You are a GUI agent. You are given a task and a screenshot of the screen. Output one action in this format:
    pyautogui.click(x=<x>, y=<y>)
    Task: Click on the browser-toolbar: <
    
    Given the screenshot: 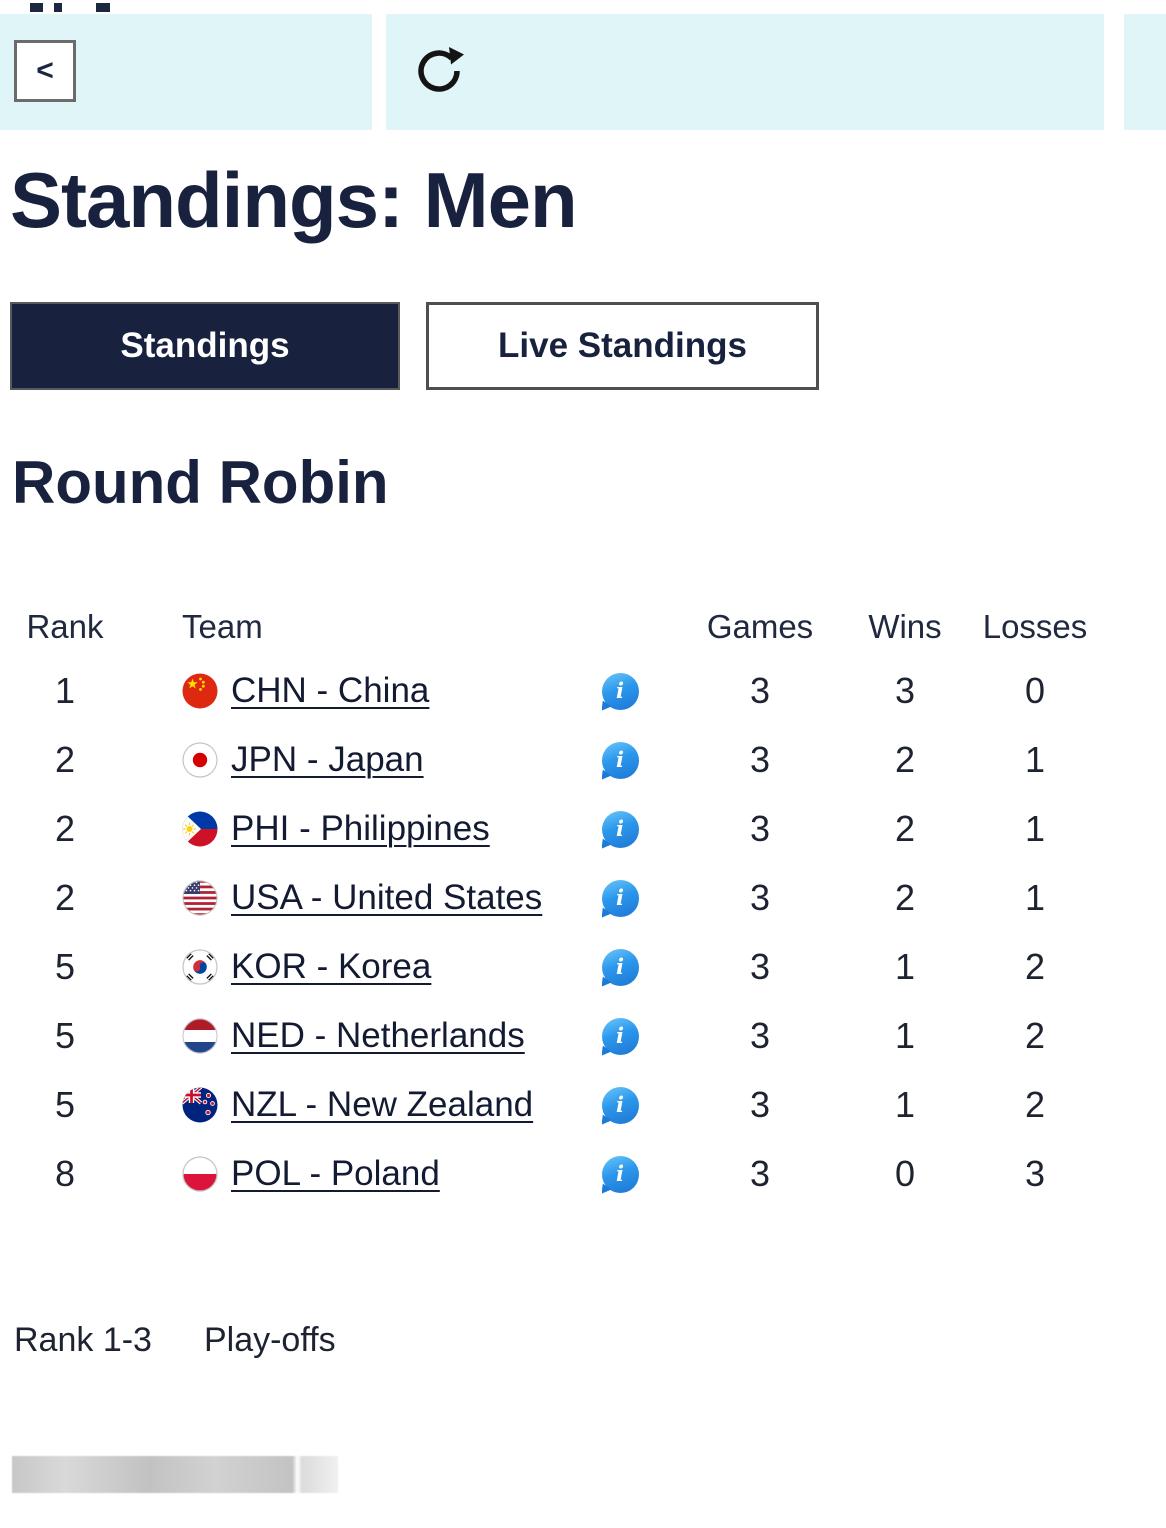 What is the action you would take?
    pyautogui.click(x=583, y=72)
    